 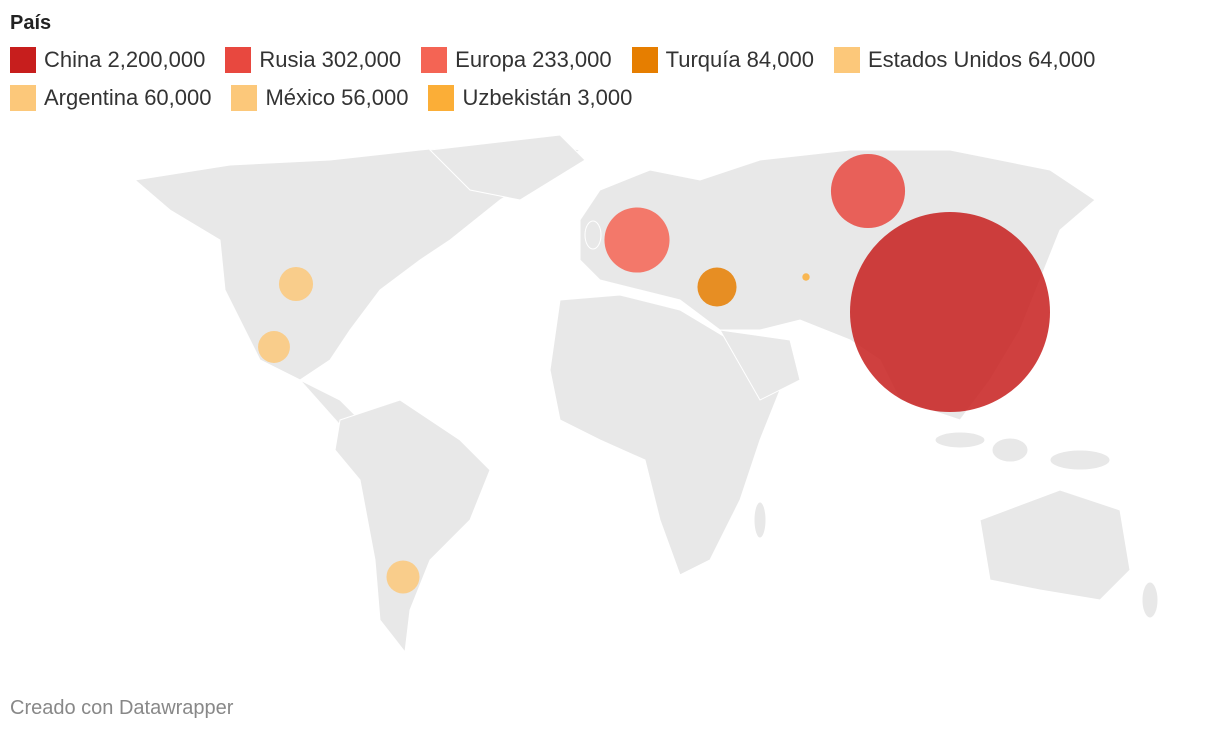 I want to click on legend-item: Estados Unidos 64,000, so click(x=964, y=60).